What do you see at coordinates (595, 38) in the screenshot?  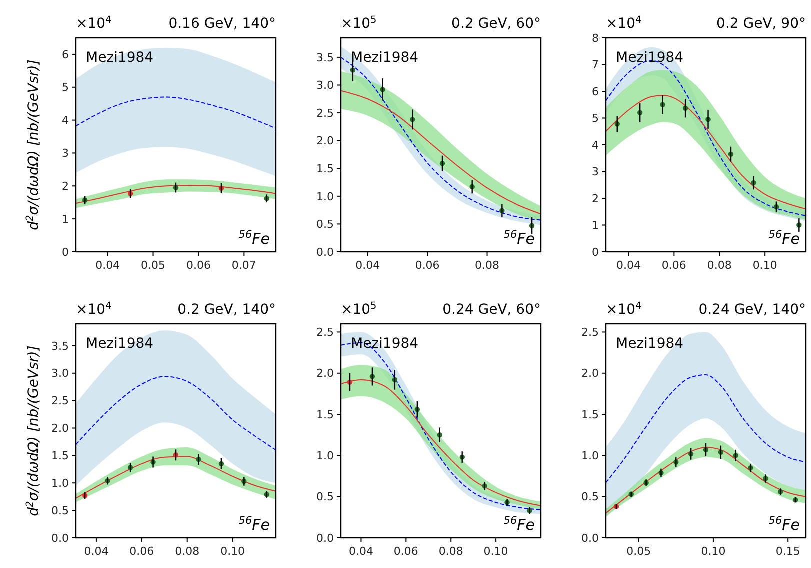 I see `y-tick-label: 8` at bounding box center [595, 38].